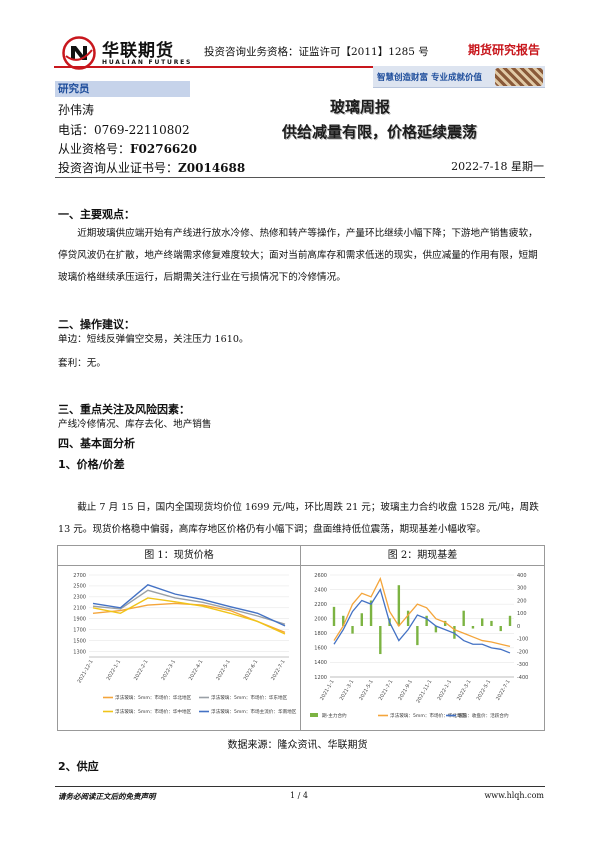 The height and width of the screenshot is (842, 595). I want to click on company-name-en: HUALIAN FUTURES, so click(147, 62).